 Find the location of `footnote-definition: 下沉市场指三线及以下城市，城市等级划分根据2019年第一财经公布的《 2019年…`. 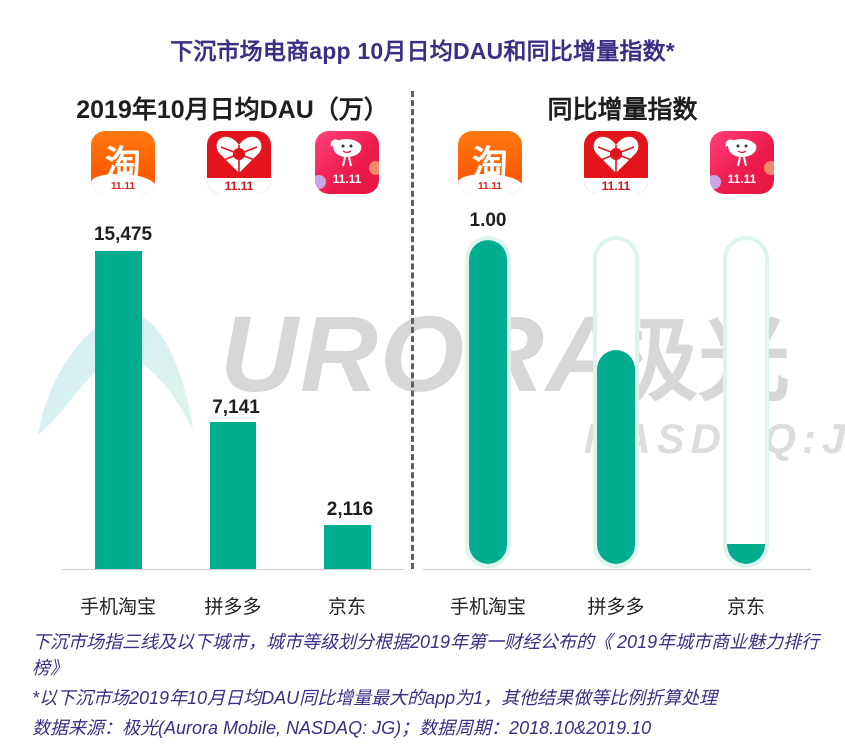

footnote-definition: 下沉市场指三线及以下城市，城市等级划分根据2019年第一财经公布的《 2019年… is located at coordinates (426, 655).